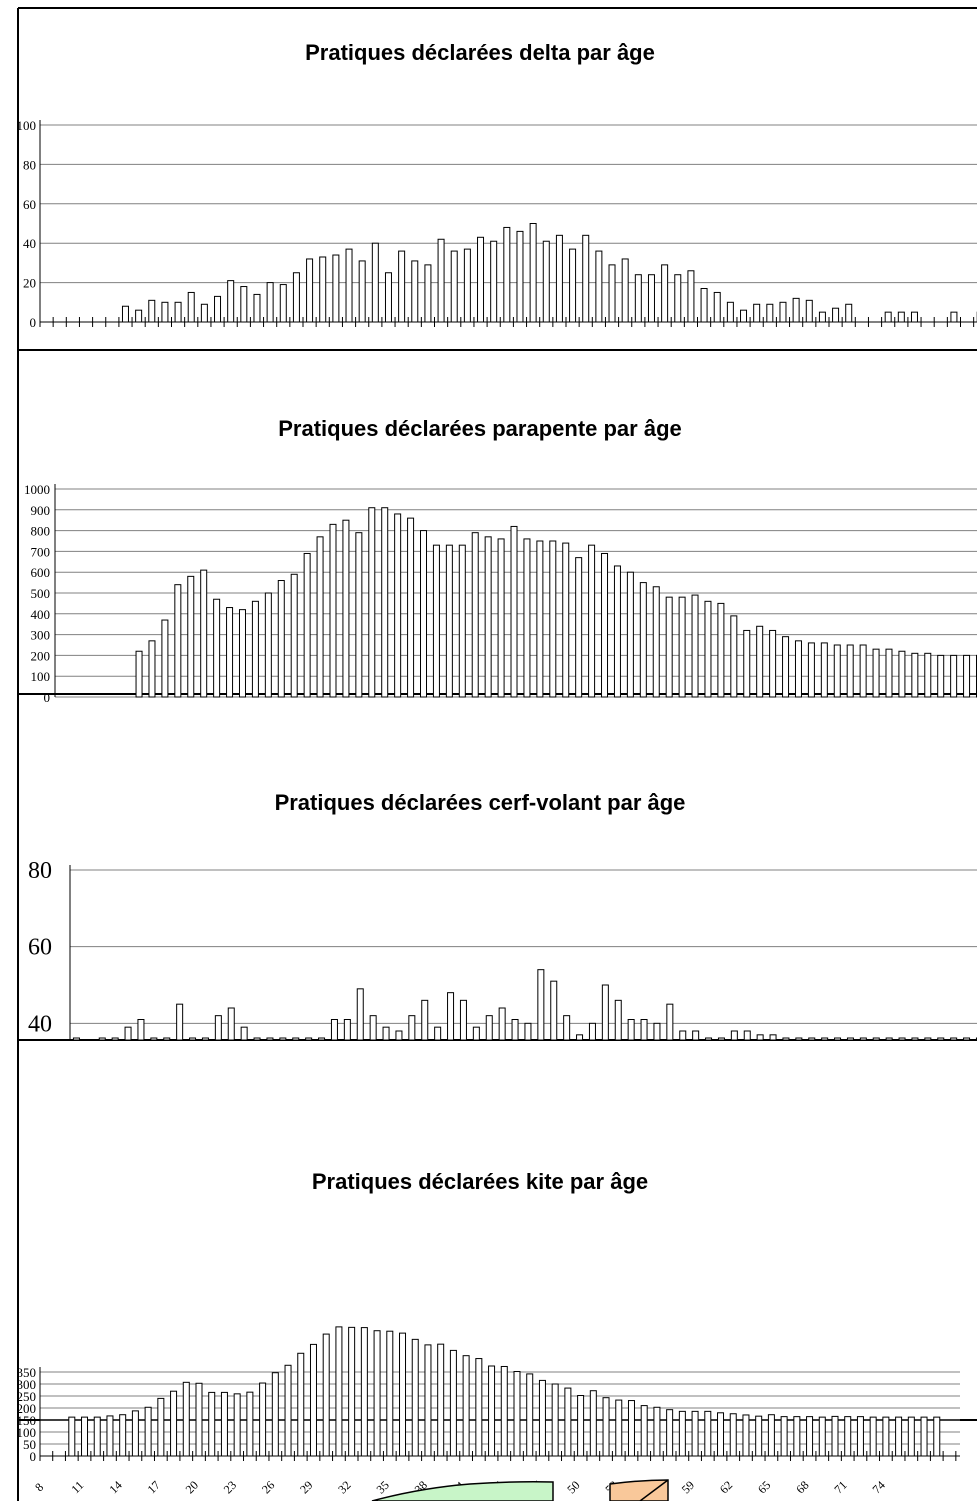  What do you see at coordinates (41, 593) in the screenshot?
I see `y-tick-label: 500` at bounding box center [41, 593].